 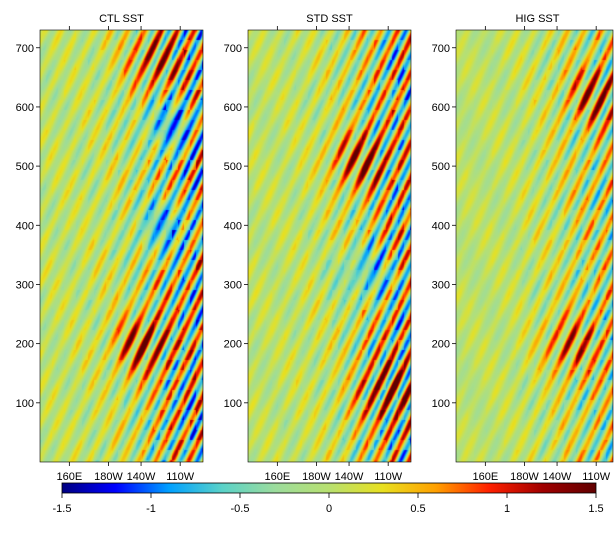 What do you see at coordinates (151, 509) in the screenshot?
I see `colorbar-tick-label: -1` at bounding box center [151, 509].